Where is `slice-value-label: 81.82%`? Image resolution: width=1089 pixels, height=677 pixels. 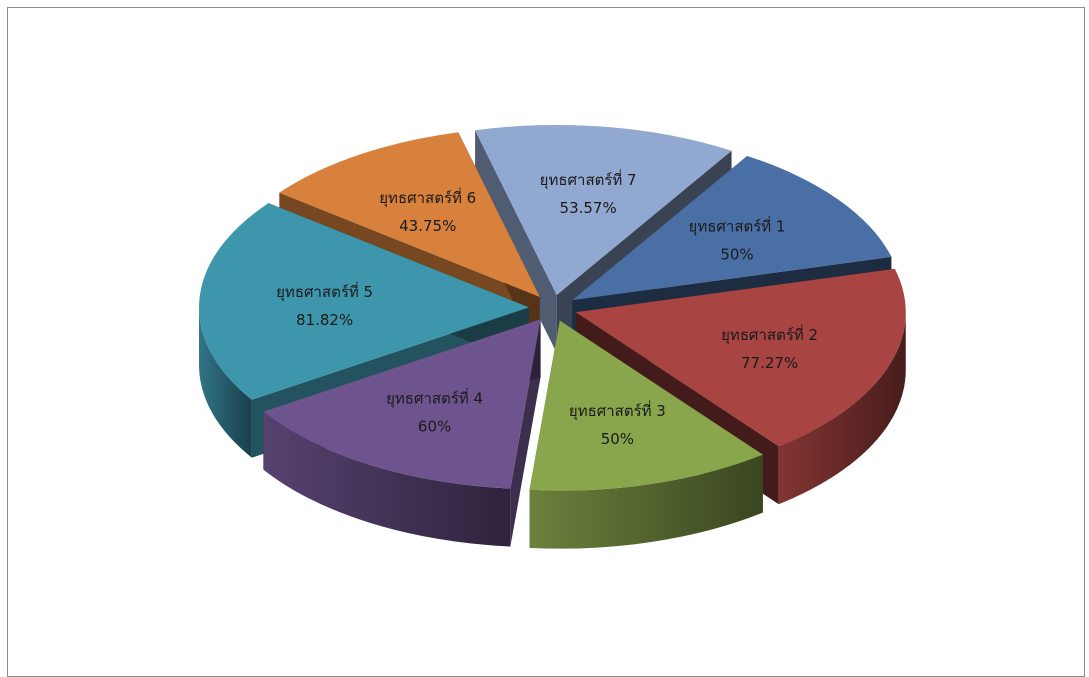
slice-value-label: 81.82% is located at coordinates (324, 320).